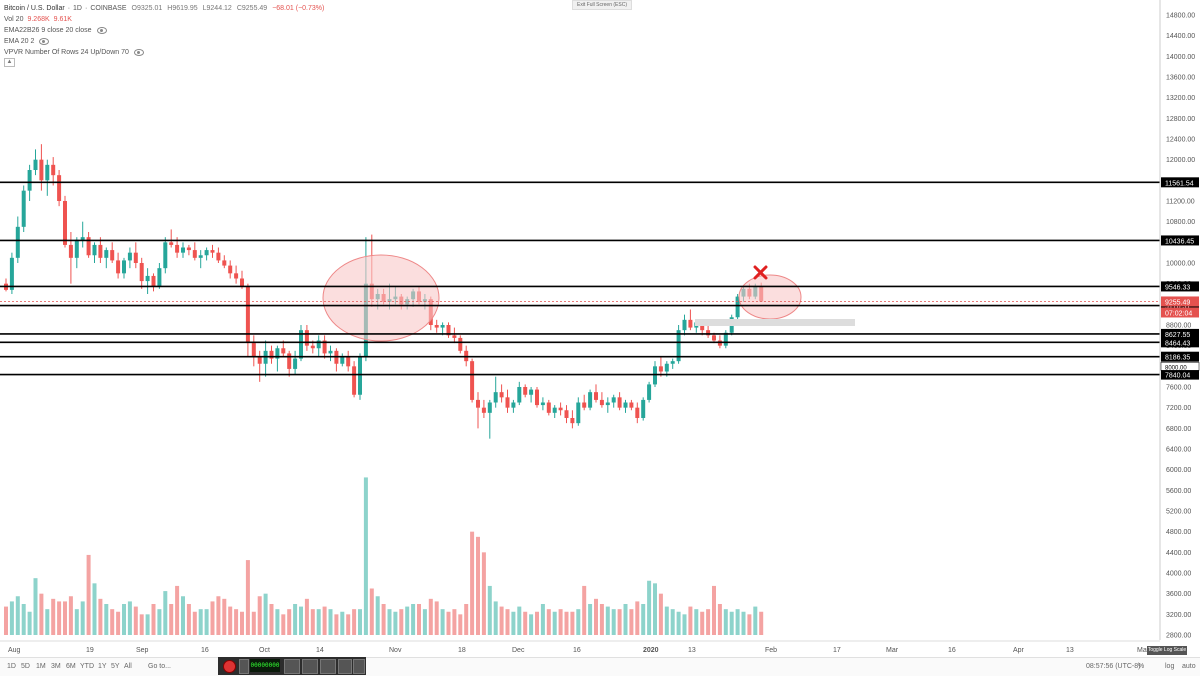 Image resolution: width=1200 pixels, height=676 pixels. I want to click on recording-toolbar: 00000000, so click(292, 666).